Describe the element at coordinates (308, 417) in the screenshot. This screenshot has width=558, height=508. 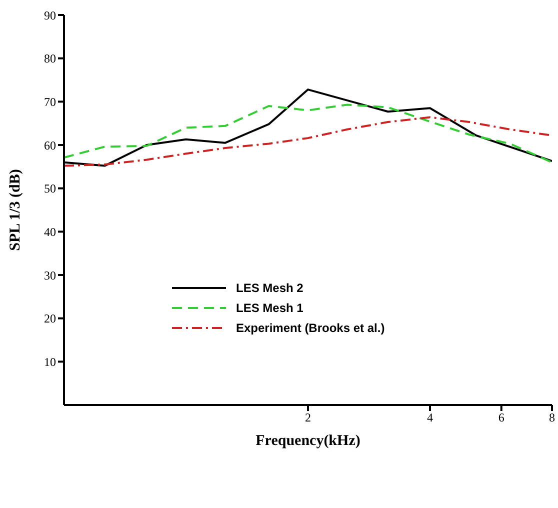
I see `x-tick-label: 2` at that location.